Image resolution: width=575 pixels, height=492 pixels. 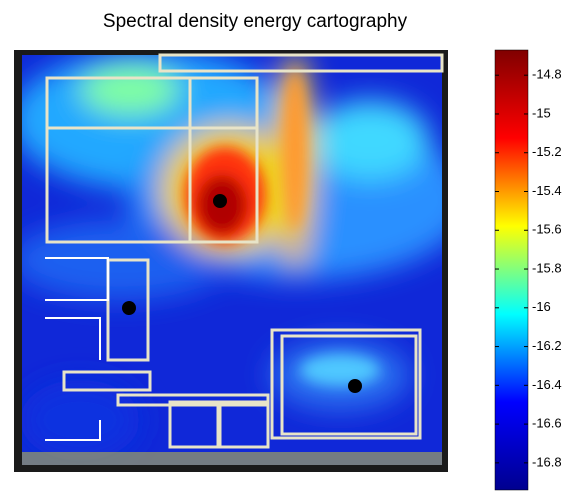 What do you see at coordinates (547, 74) in the screenshot?
I see `colorbar-tick-label: -14.8` at bounding box center [547, 74].